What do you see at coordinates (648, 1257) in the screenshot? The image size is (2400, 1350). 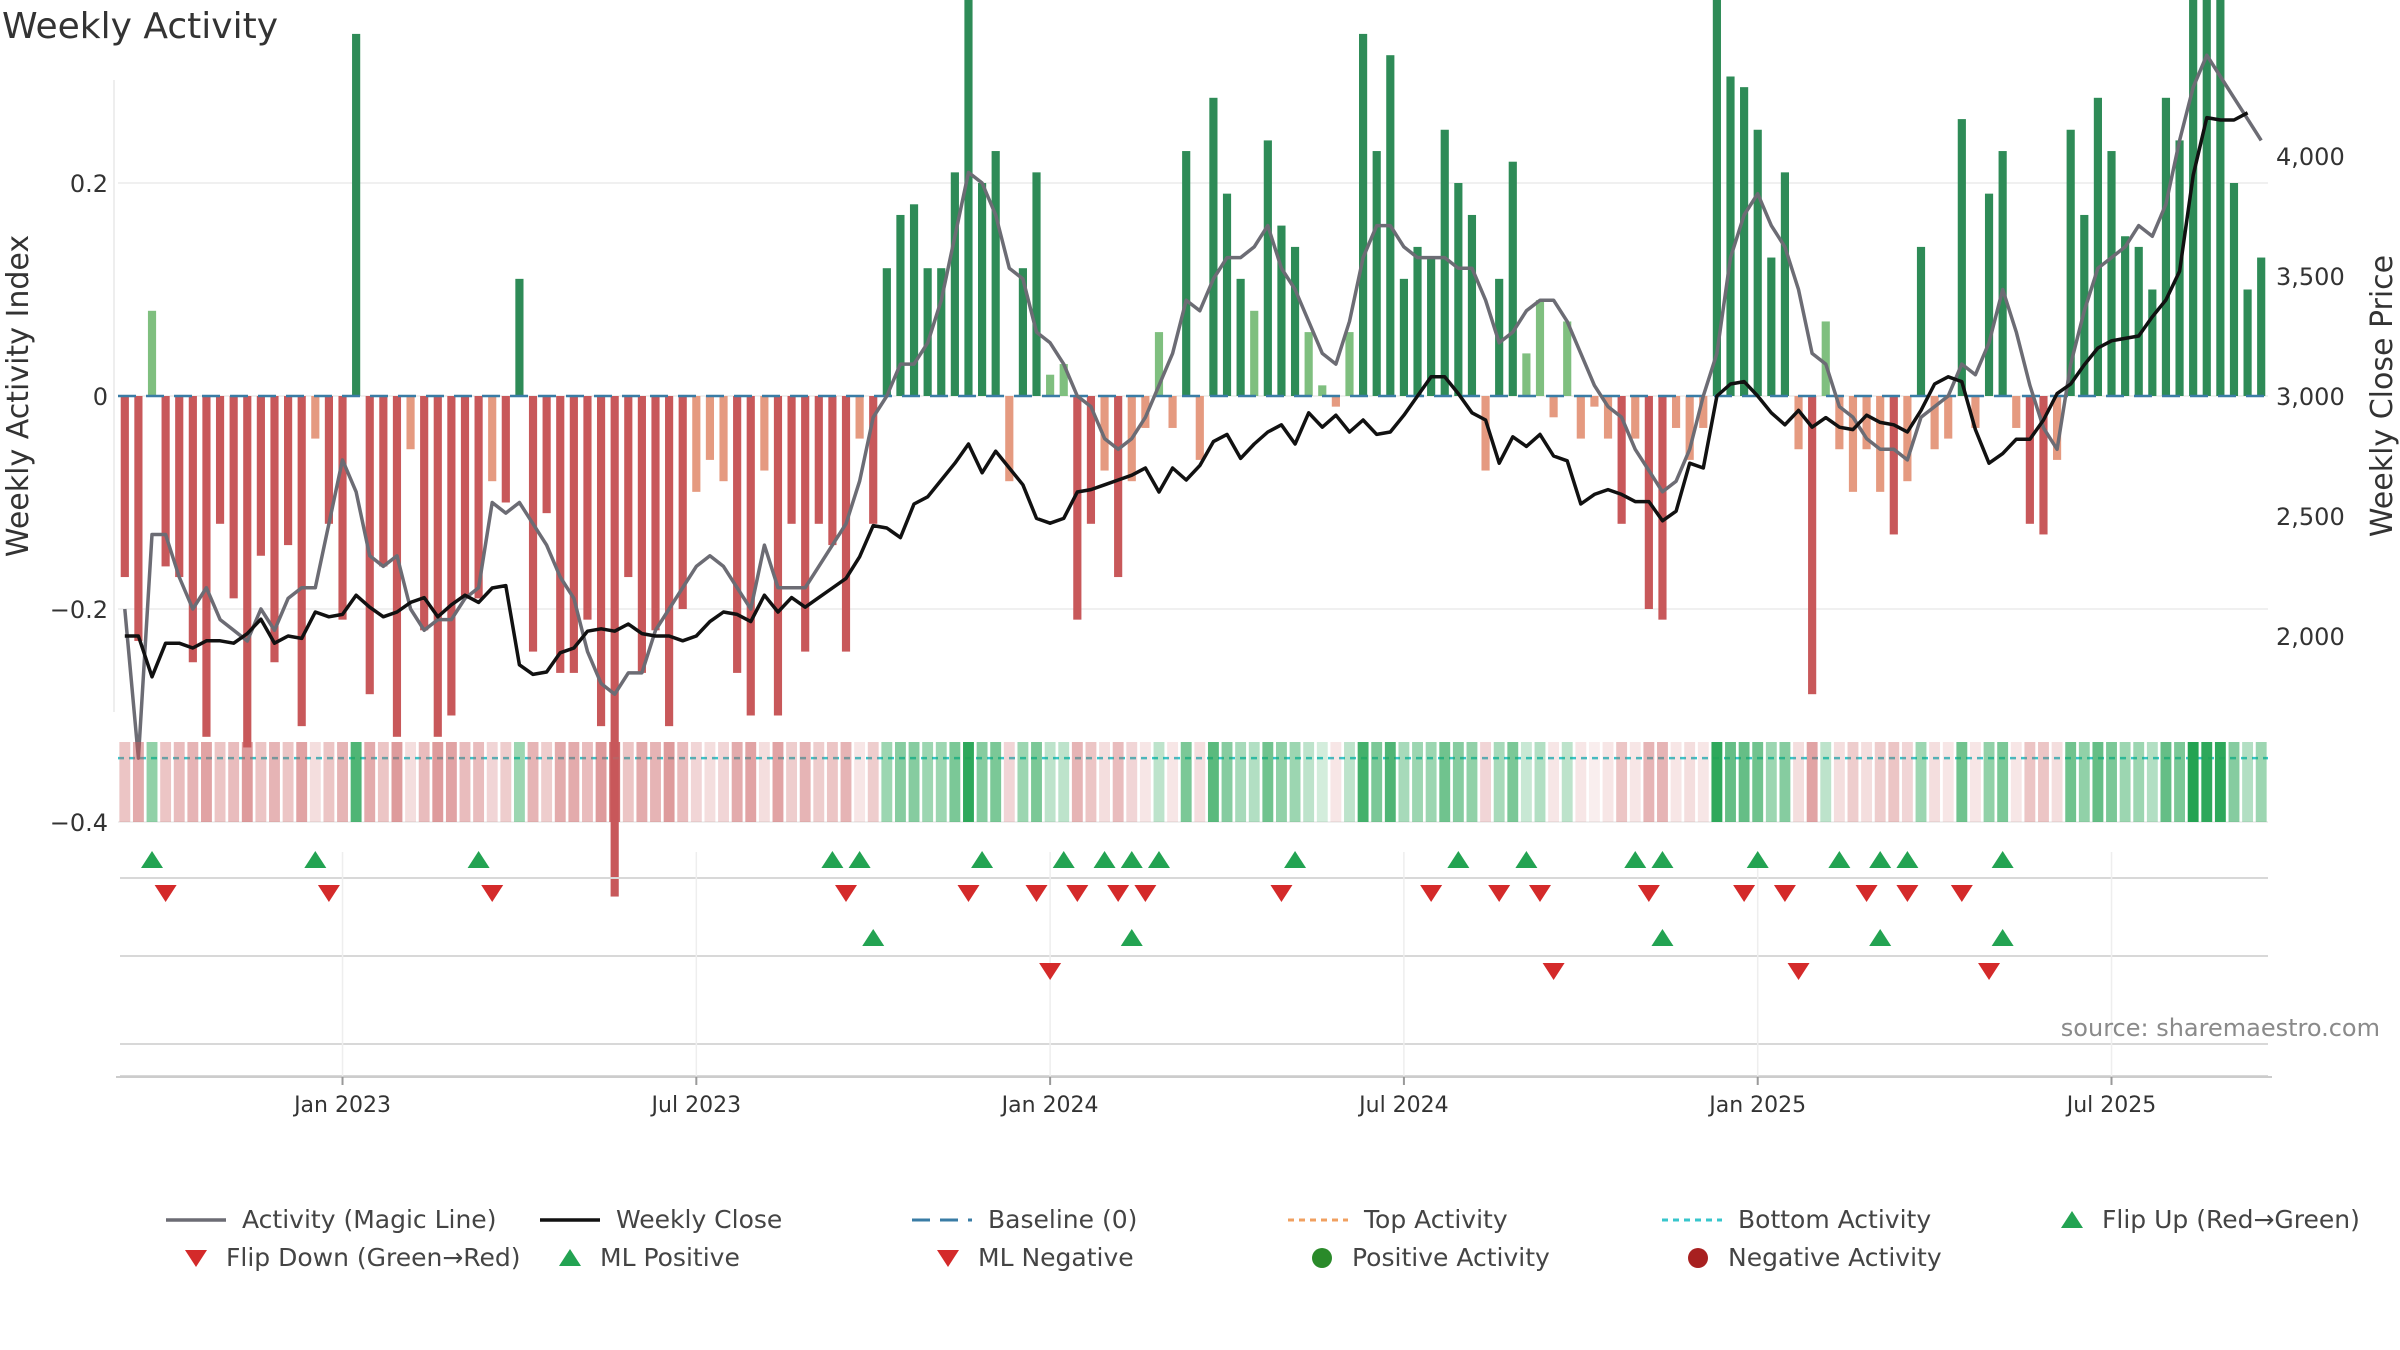 I see `legend-item-mlpos: ML Positive` at bounding box center [648, 1257].